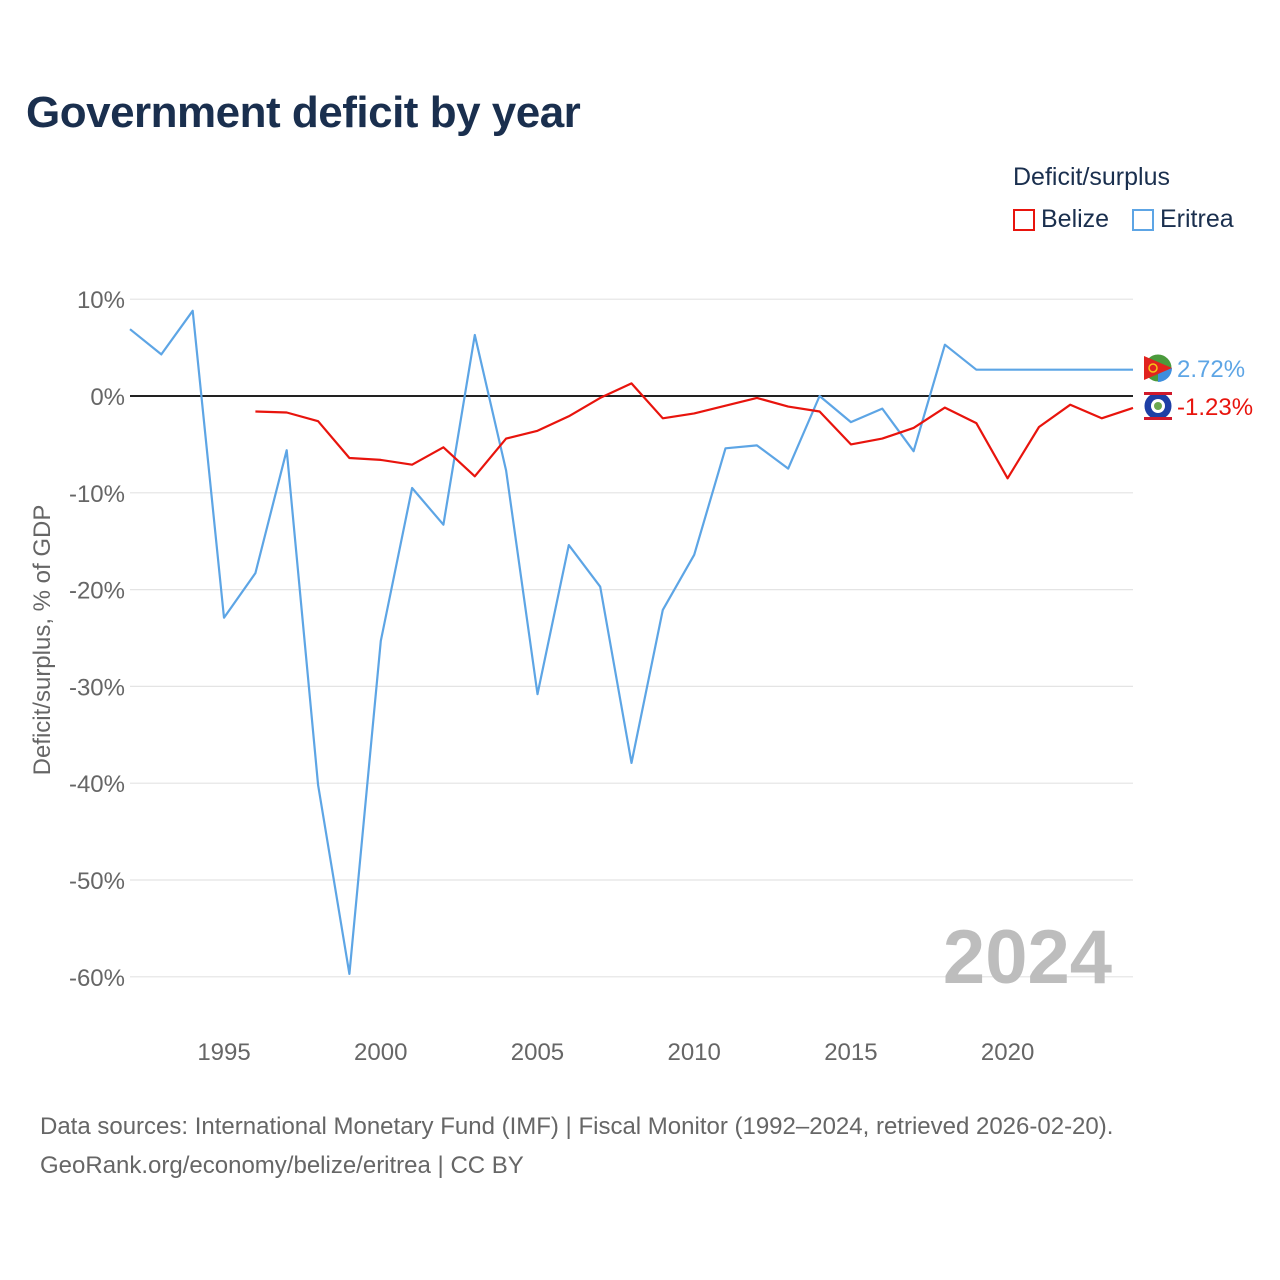 The image size is (1280, 1280). Describe the element at coordinates (303, 112) in the screenshot. I see `chart-title: Government deficit by year` at that location.